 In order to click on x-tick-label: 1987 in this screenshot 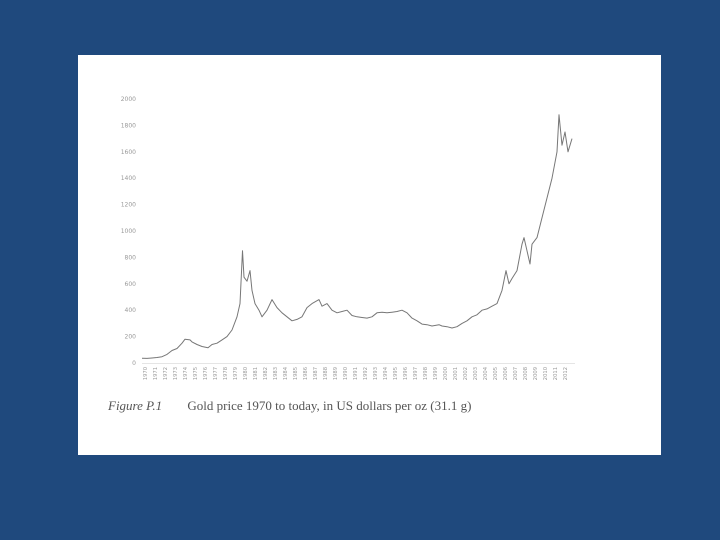, I will do `click(316, 373)`.